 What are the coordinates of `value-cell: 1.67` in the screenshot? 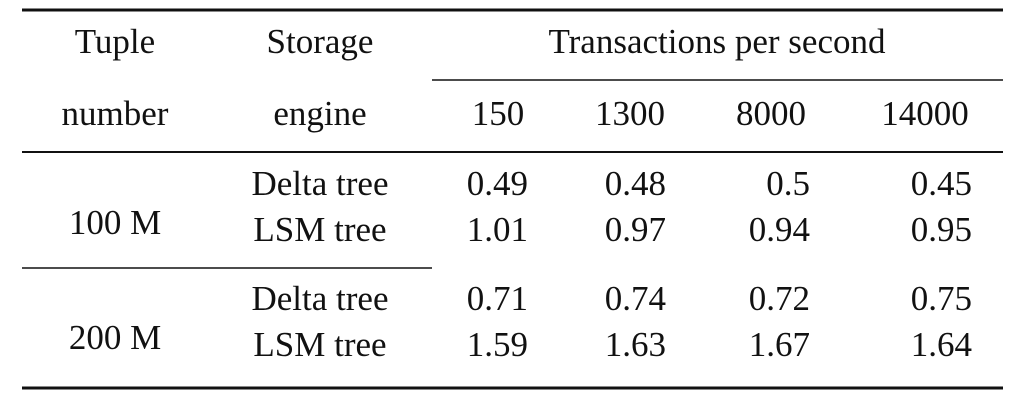 It's located at (779, 344).